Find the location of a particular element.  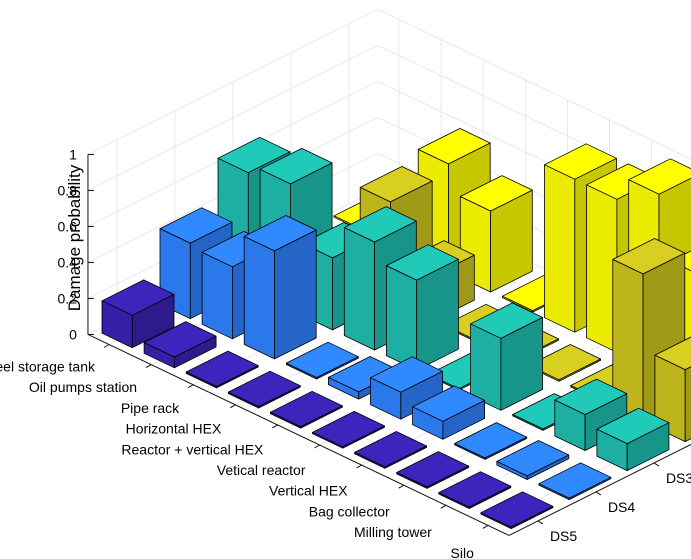

category-tick-label: Reactor + vertical HEX is located at coordinates (192, 449).